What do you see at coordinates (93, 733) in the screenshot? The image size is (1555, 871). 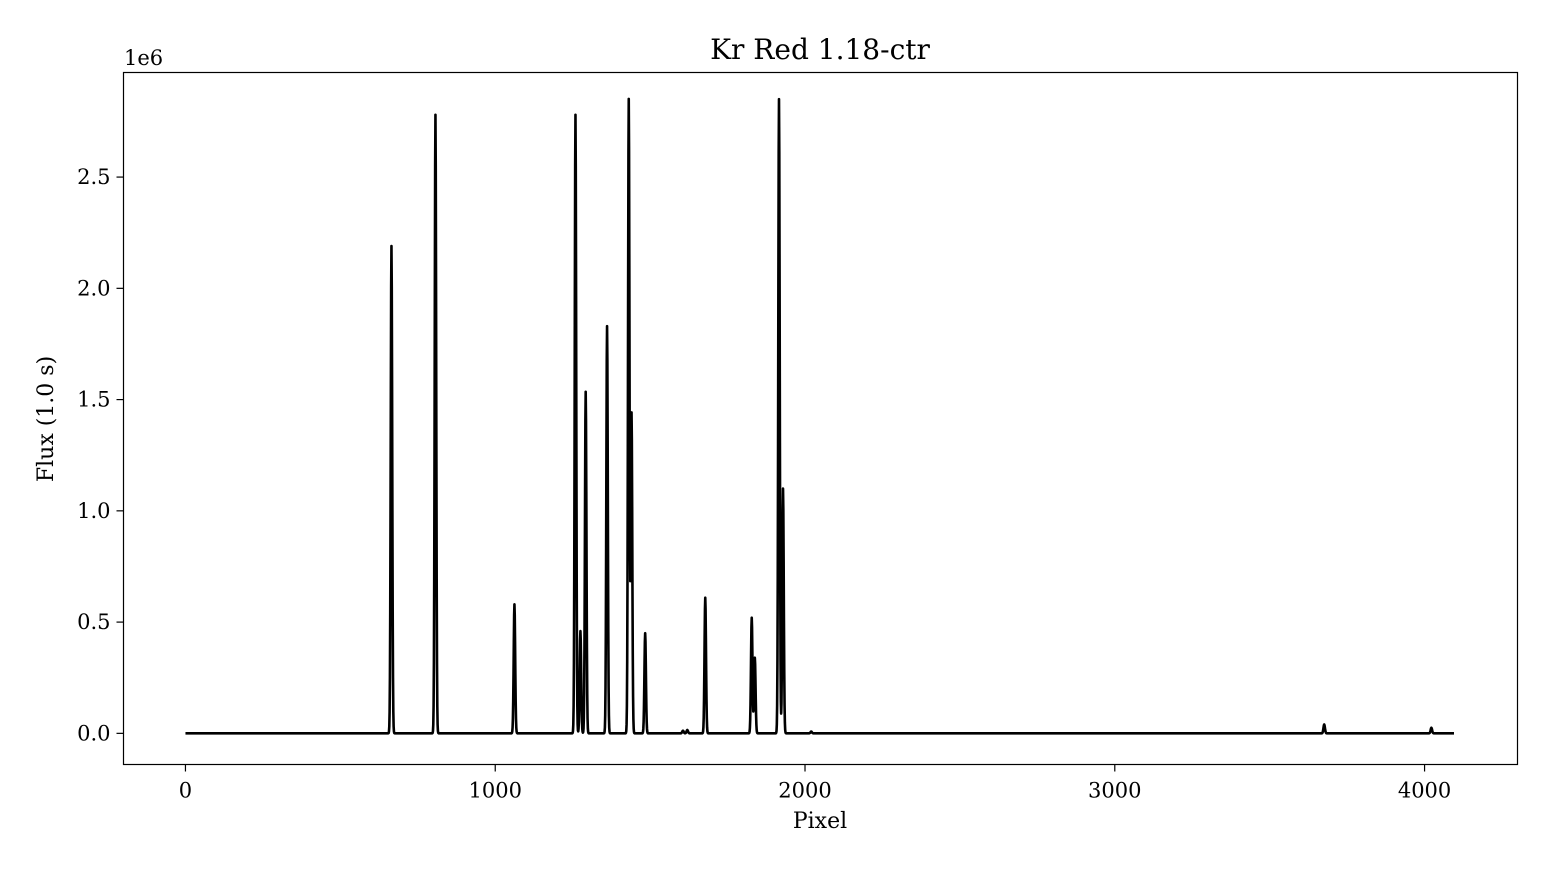 I see `y-tick-label: 0.0` at bounding box center [93, 733].